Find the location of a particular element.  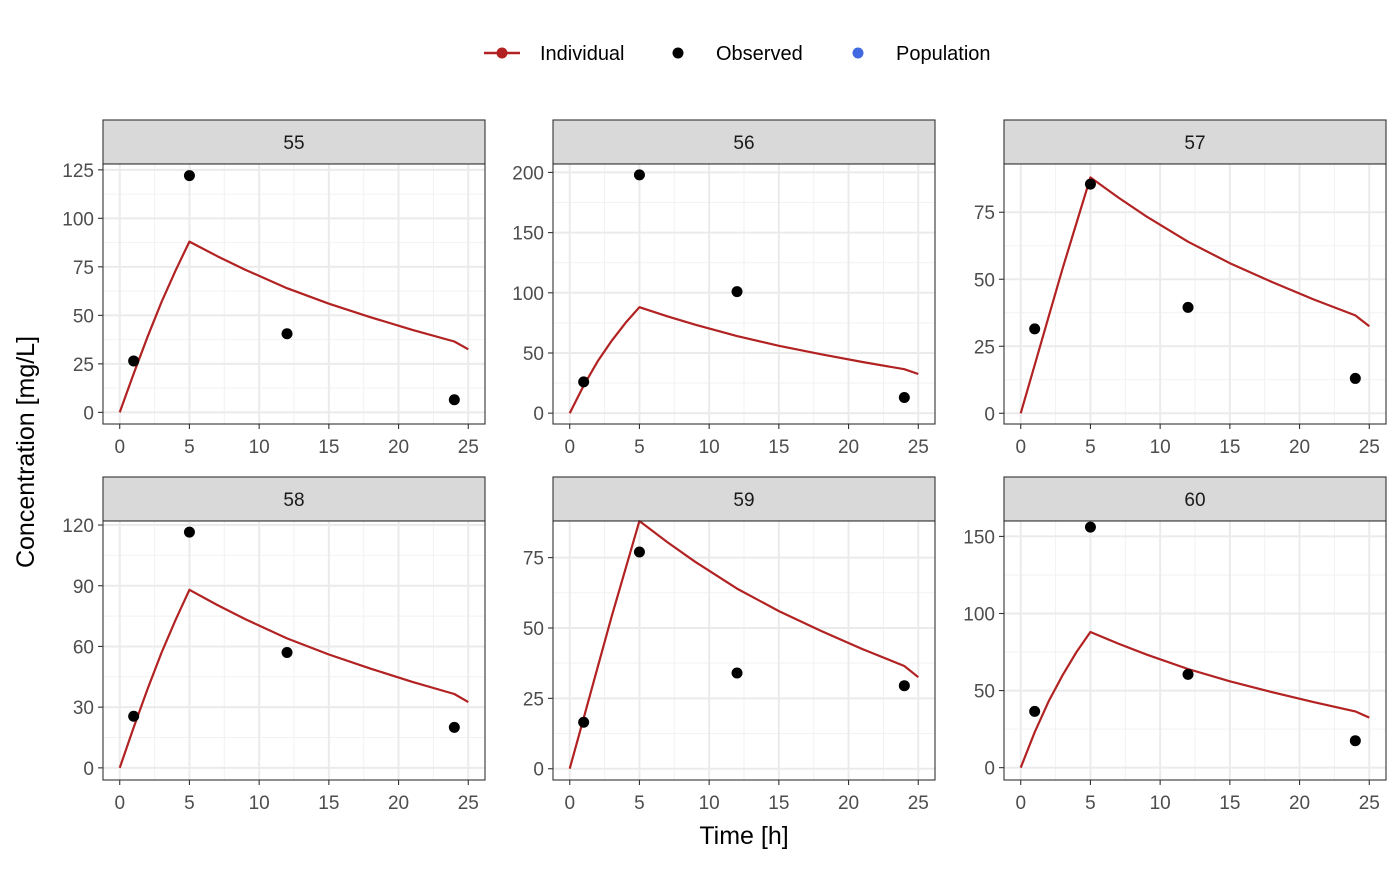

panel-strip-label: 58 is located at coordinates (293, 500).